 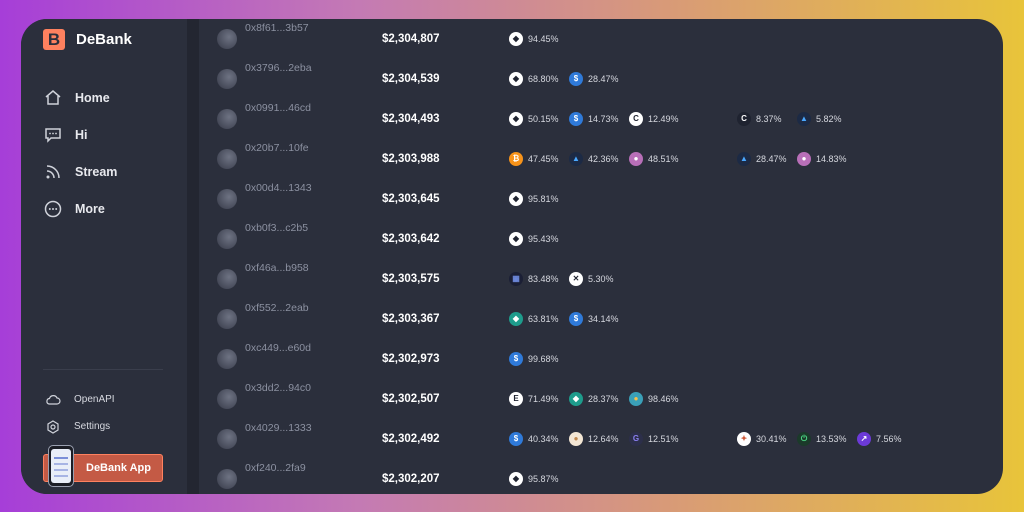 I want to click on holder-row: 0xf46a...b958 $2,303,575 ▦ 83.48% ✕ 5.30%, so click(x=601, y=279).